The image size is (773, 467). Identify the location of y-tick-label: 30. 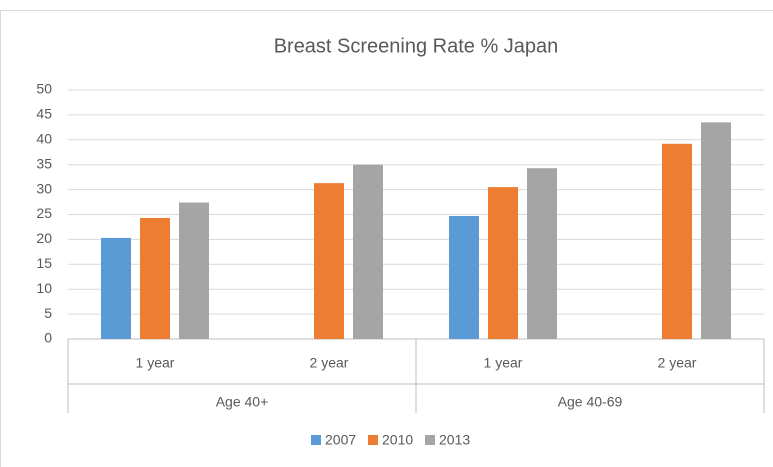
(44, 188).